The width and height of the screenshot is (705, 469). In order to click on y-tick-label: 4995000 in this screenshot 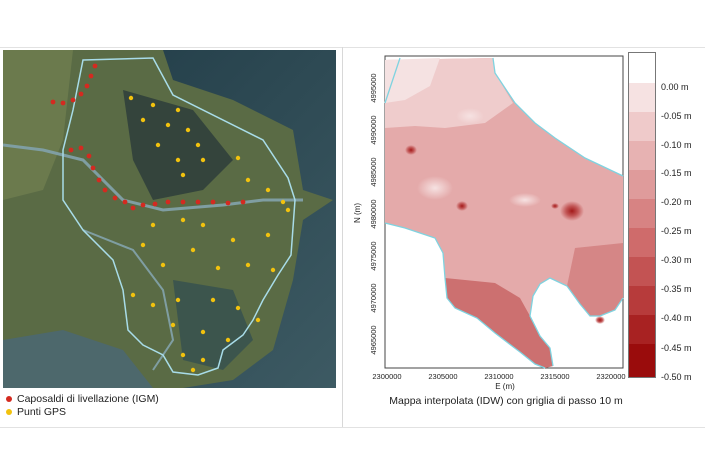, I will do `click(373, 87)`.